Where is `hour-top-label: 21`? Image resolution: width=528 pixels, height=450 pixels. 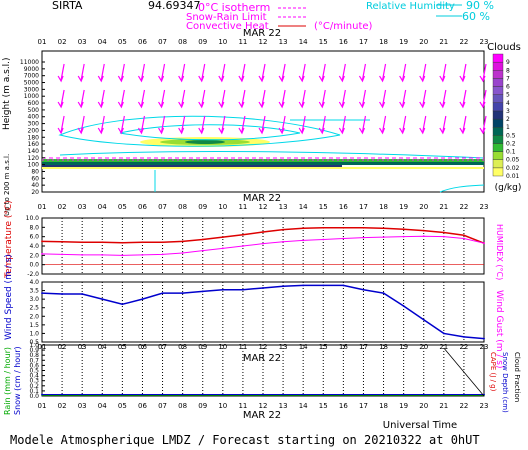 hour-top-label: 21 is located at coordinates (443, 42).